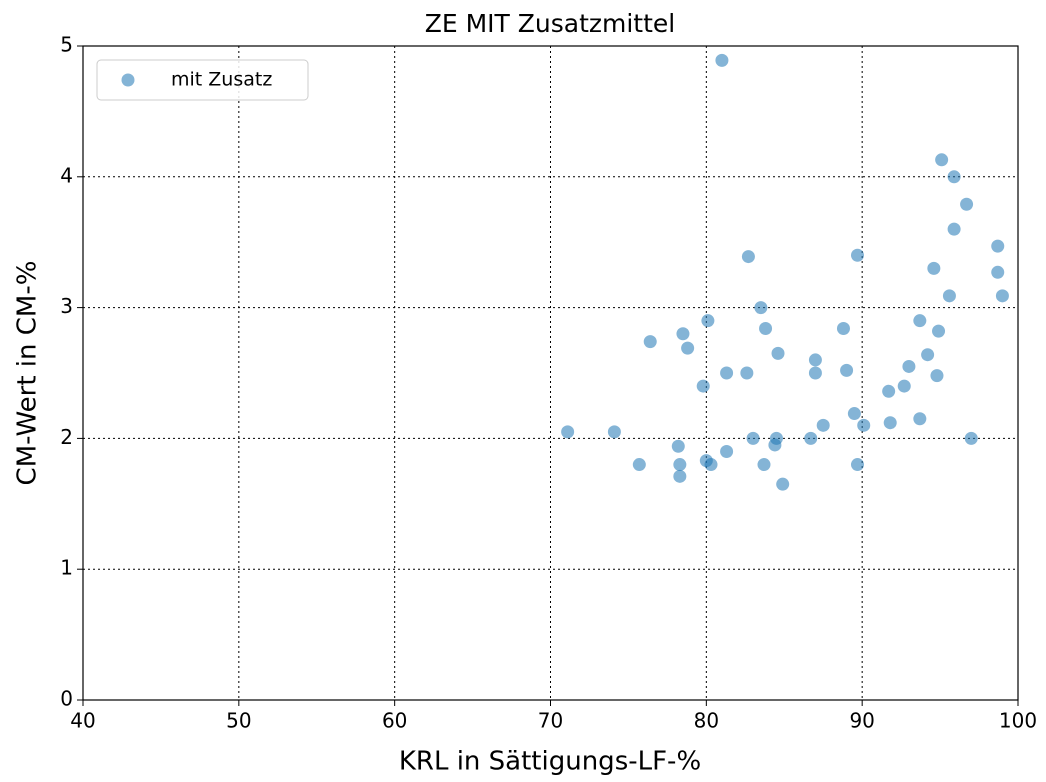 The height and width of the screenshot is (782, 1046). What do you see at coordinates (706, 721) in the screenshot?
I see `x-tick-label: 80` at bounding box center [706, 721].